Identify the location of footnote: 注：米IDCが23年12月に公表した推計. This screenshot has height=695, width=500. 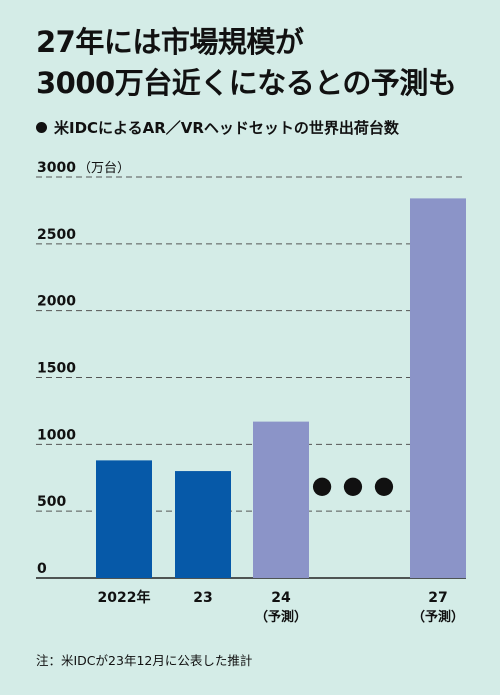
(144, 660).